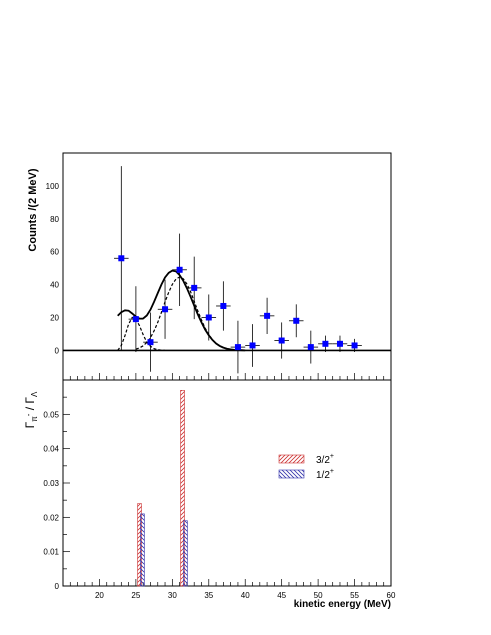  I want to click on y-tick-label: 40, so click(54, 285).